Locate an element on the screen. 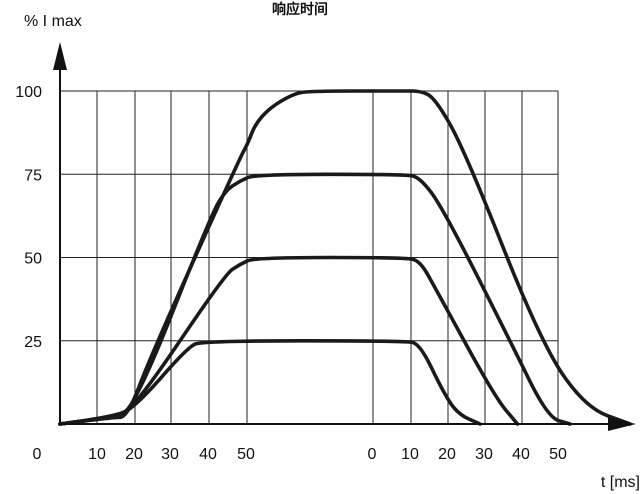 The width and height of the screenshot is (643, 494). x-tick-rise-20: 20 is located at coordinates (134, 454).